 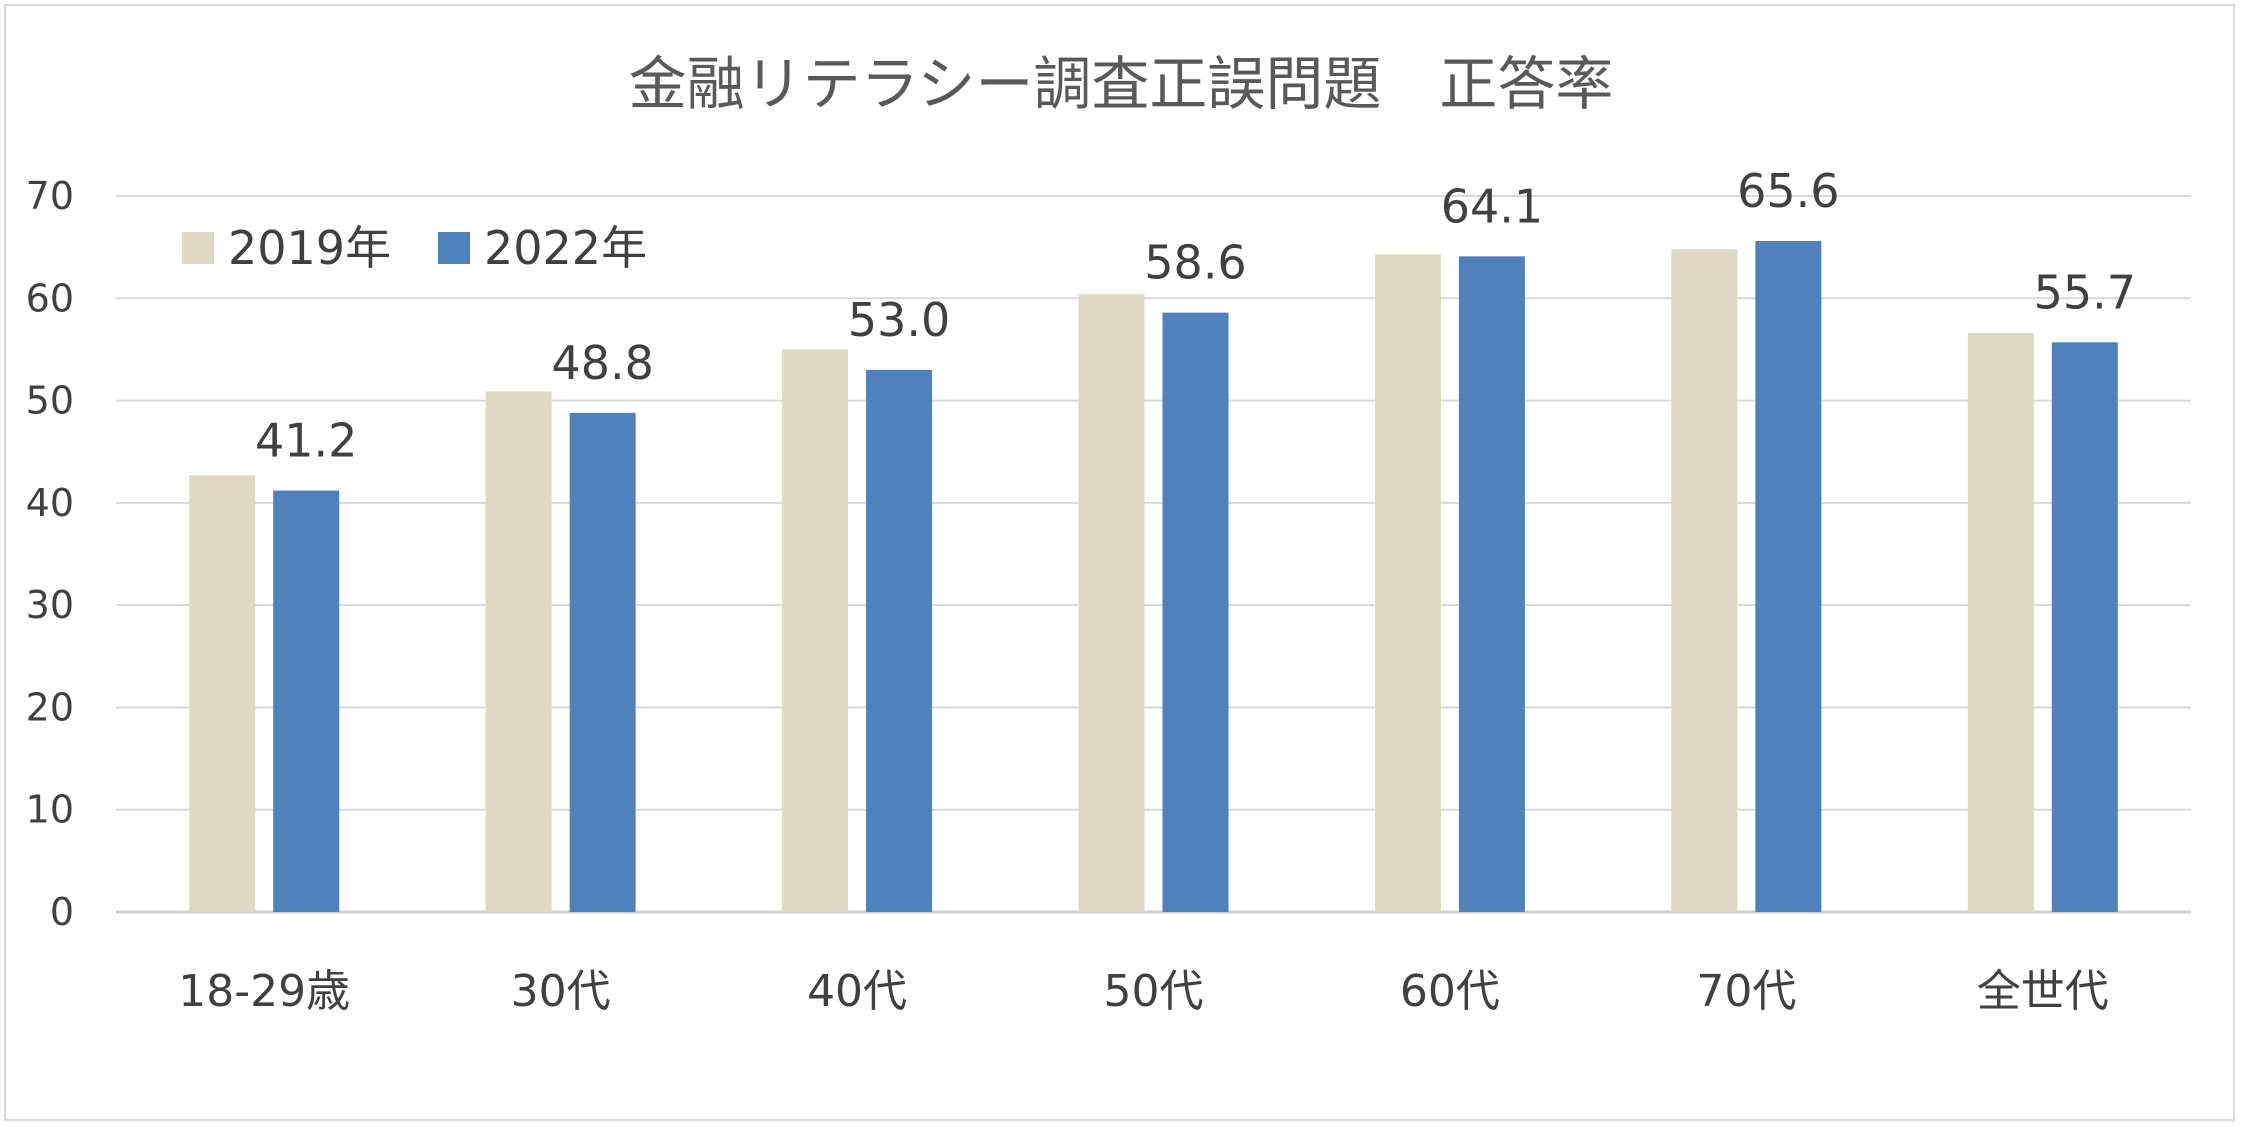 What do you see at coordinates (1788, 191) in the screenshot?
I see `data-label: 65.6` at bounding box center [1788, 191].